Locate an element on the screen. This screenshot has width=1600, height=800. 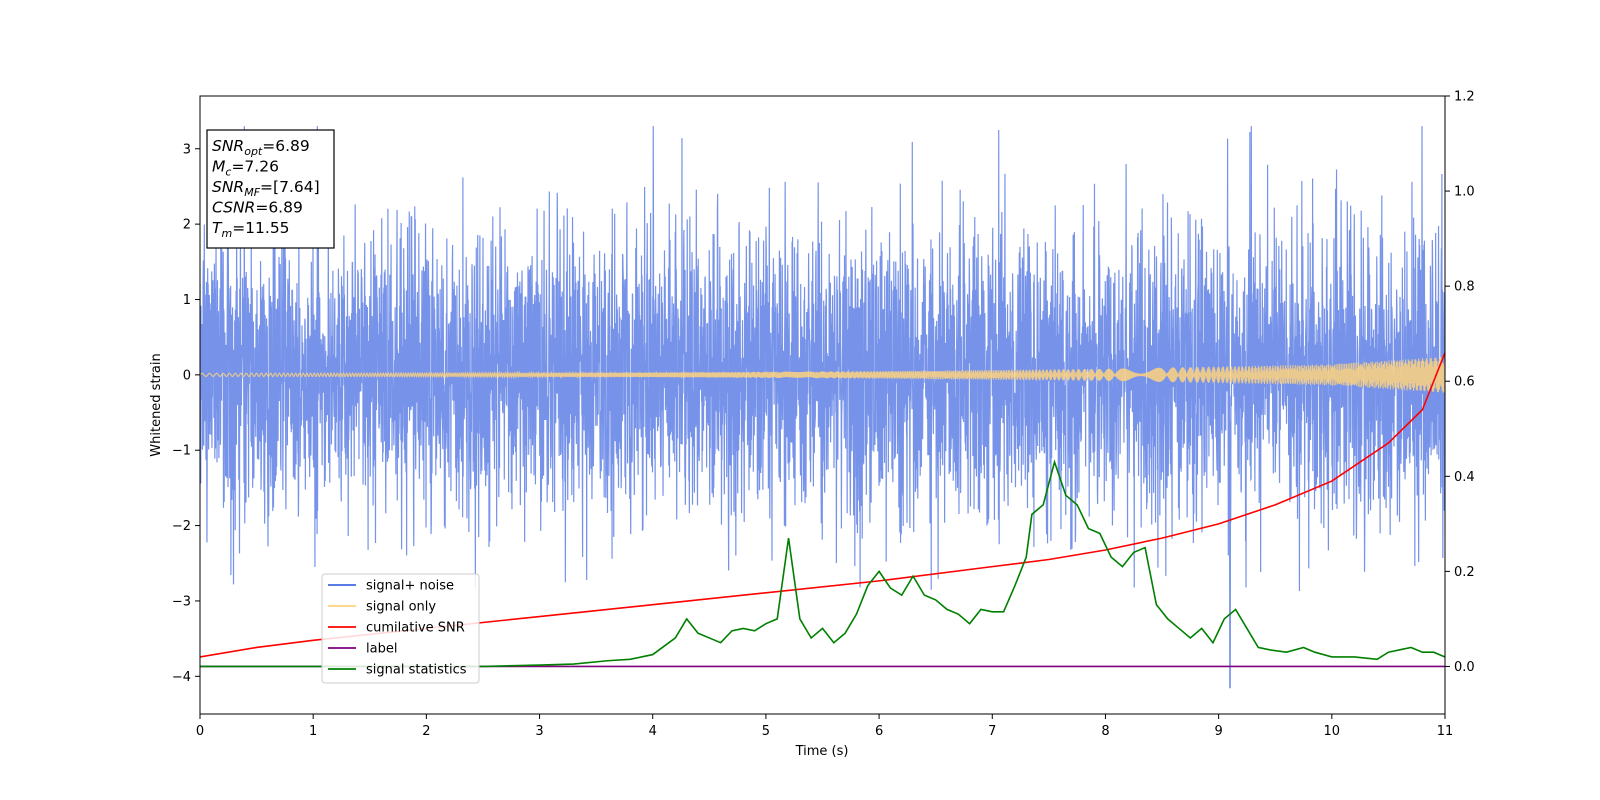
y2-tick-label: 0.6 is located at coordinates (1464, 382).